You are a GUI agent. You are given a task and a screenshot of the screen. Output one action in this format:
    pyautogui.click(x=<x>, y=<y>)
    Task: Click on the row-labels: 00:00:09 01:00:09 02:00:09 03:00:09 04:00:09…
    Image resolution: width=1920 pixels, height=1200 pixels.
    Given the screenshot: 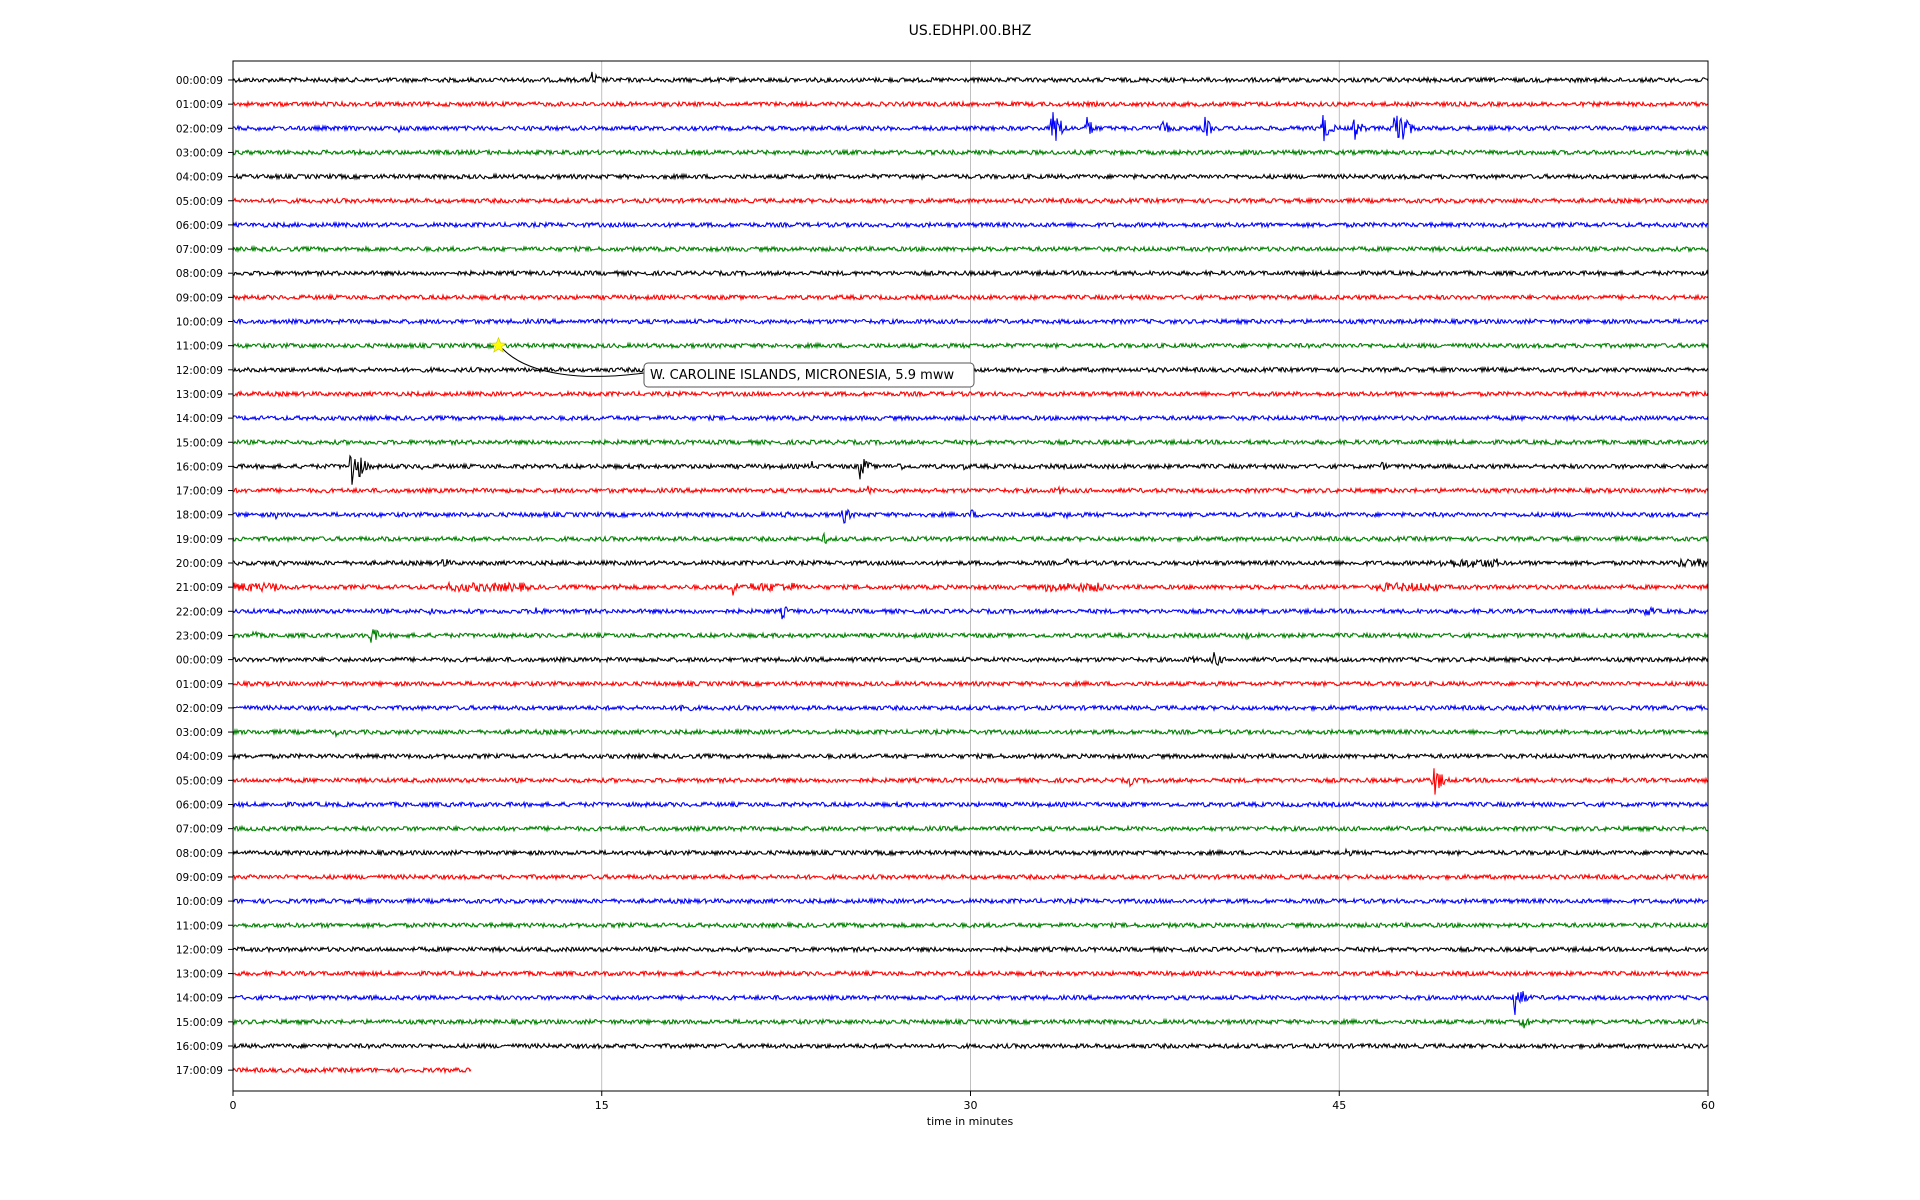 What is the action you would take?
    pyautogui.click(x=204, y=576)
    